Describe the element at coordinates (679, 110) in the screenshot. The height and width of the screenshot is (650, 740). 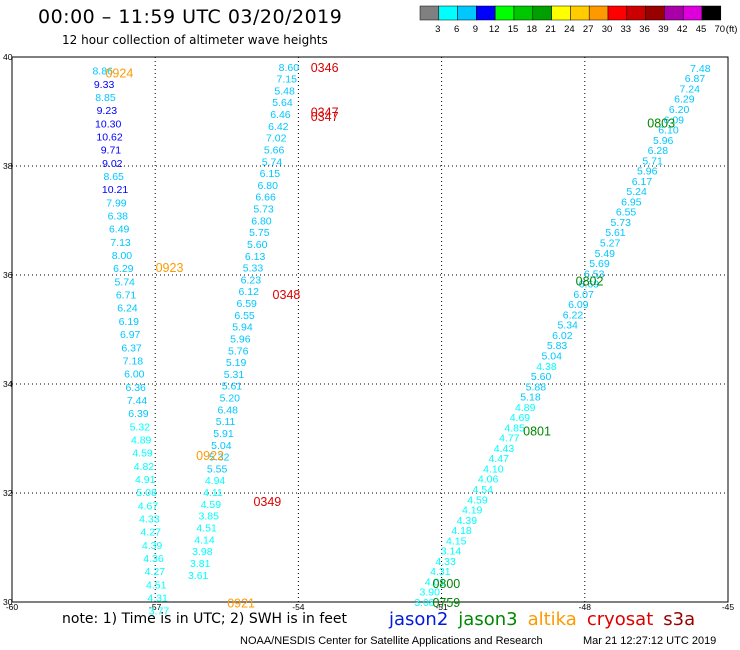
I see `swh-value-label: 6.20` at that location.